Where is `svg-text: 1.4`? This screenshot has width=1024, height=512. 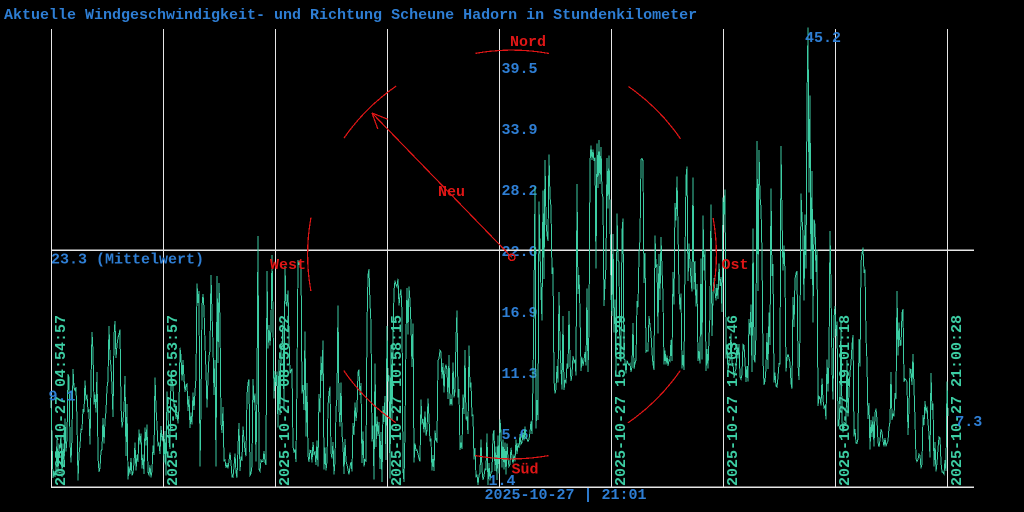 svg-text: 1.4 is located at coordinates (502, 481).